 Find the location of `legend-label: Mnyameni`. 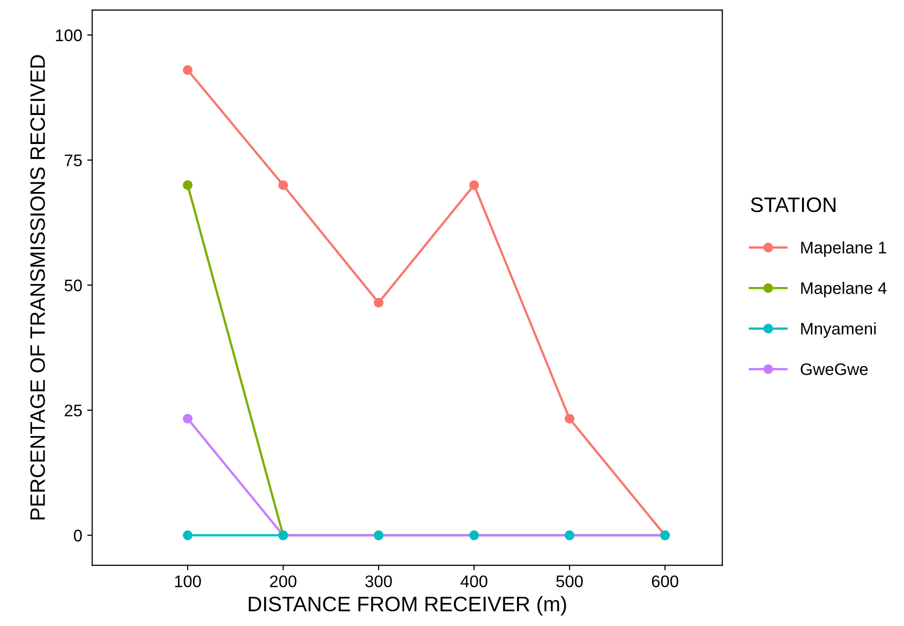

legend-label: Mnyameni is located at coordinates (838, 330).